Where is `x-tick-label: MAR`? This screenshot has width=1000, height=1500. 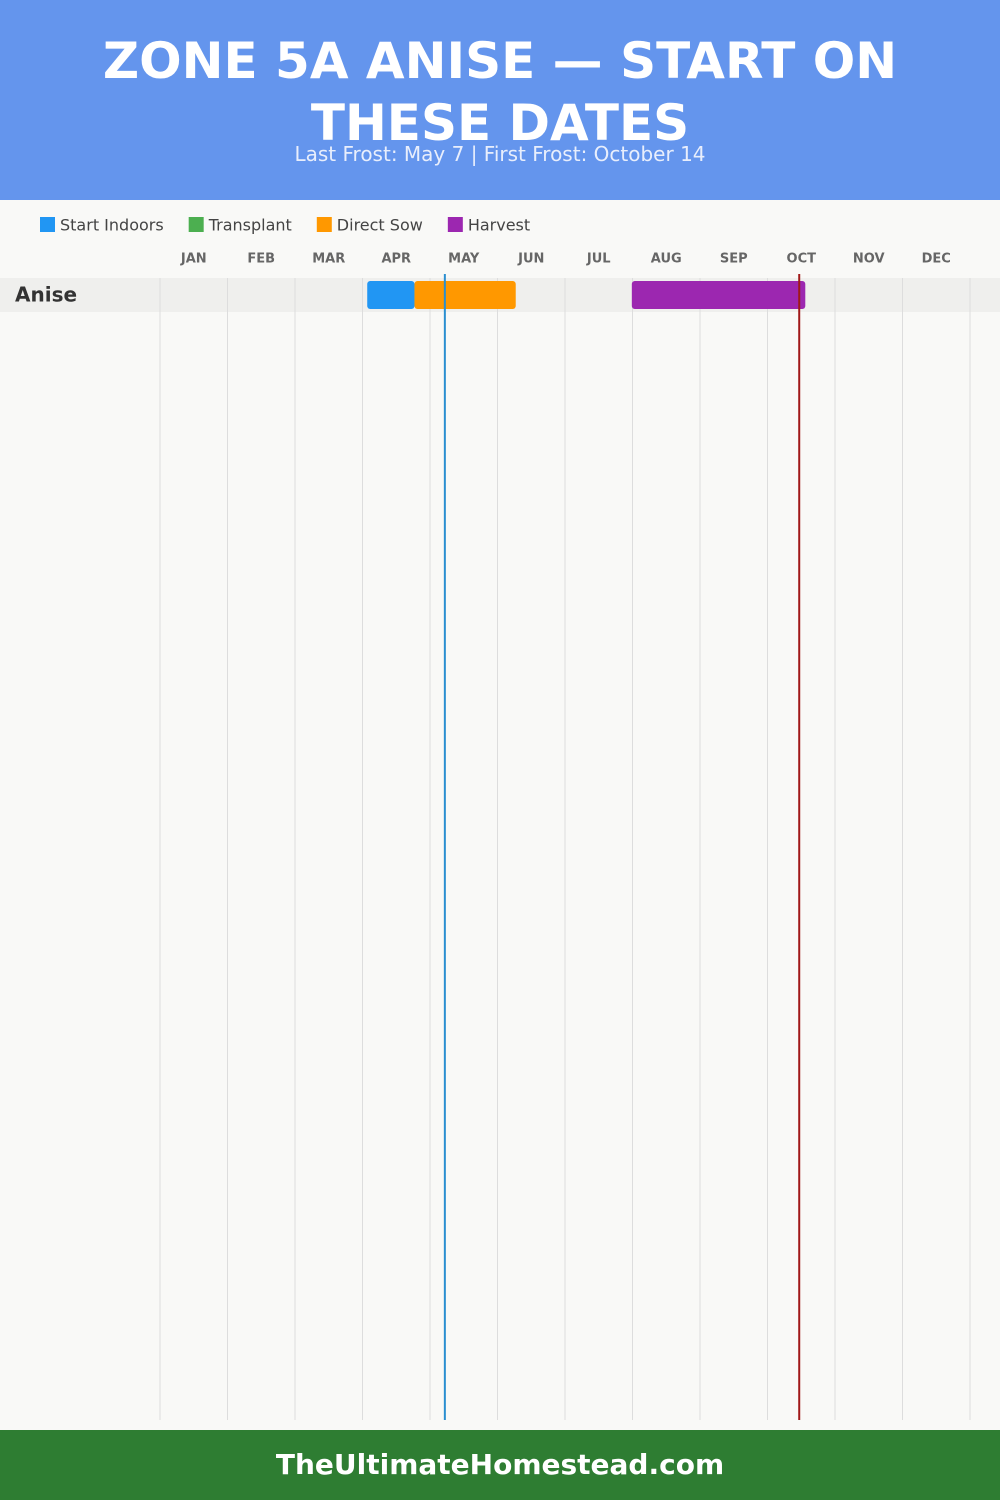 x-tick-label: MAR is located at coordinates (328, 259).